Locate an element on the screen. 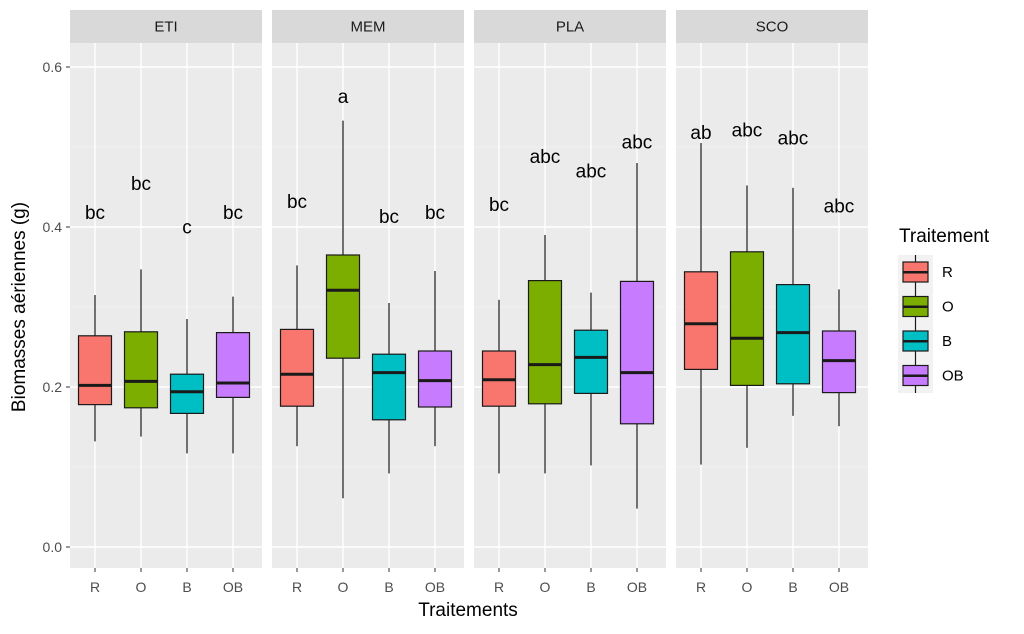  legend-title: Traitement is located at coordinates (944, 236).